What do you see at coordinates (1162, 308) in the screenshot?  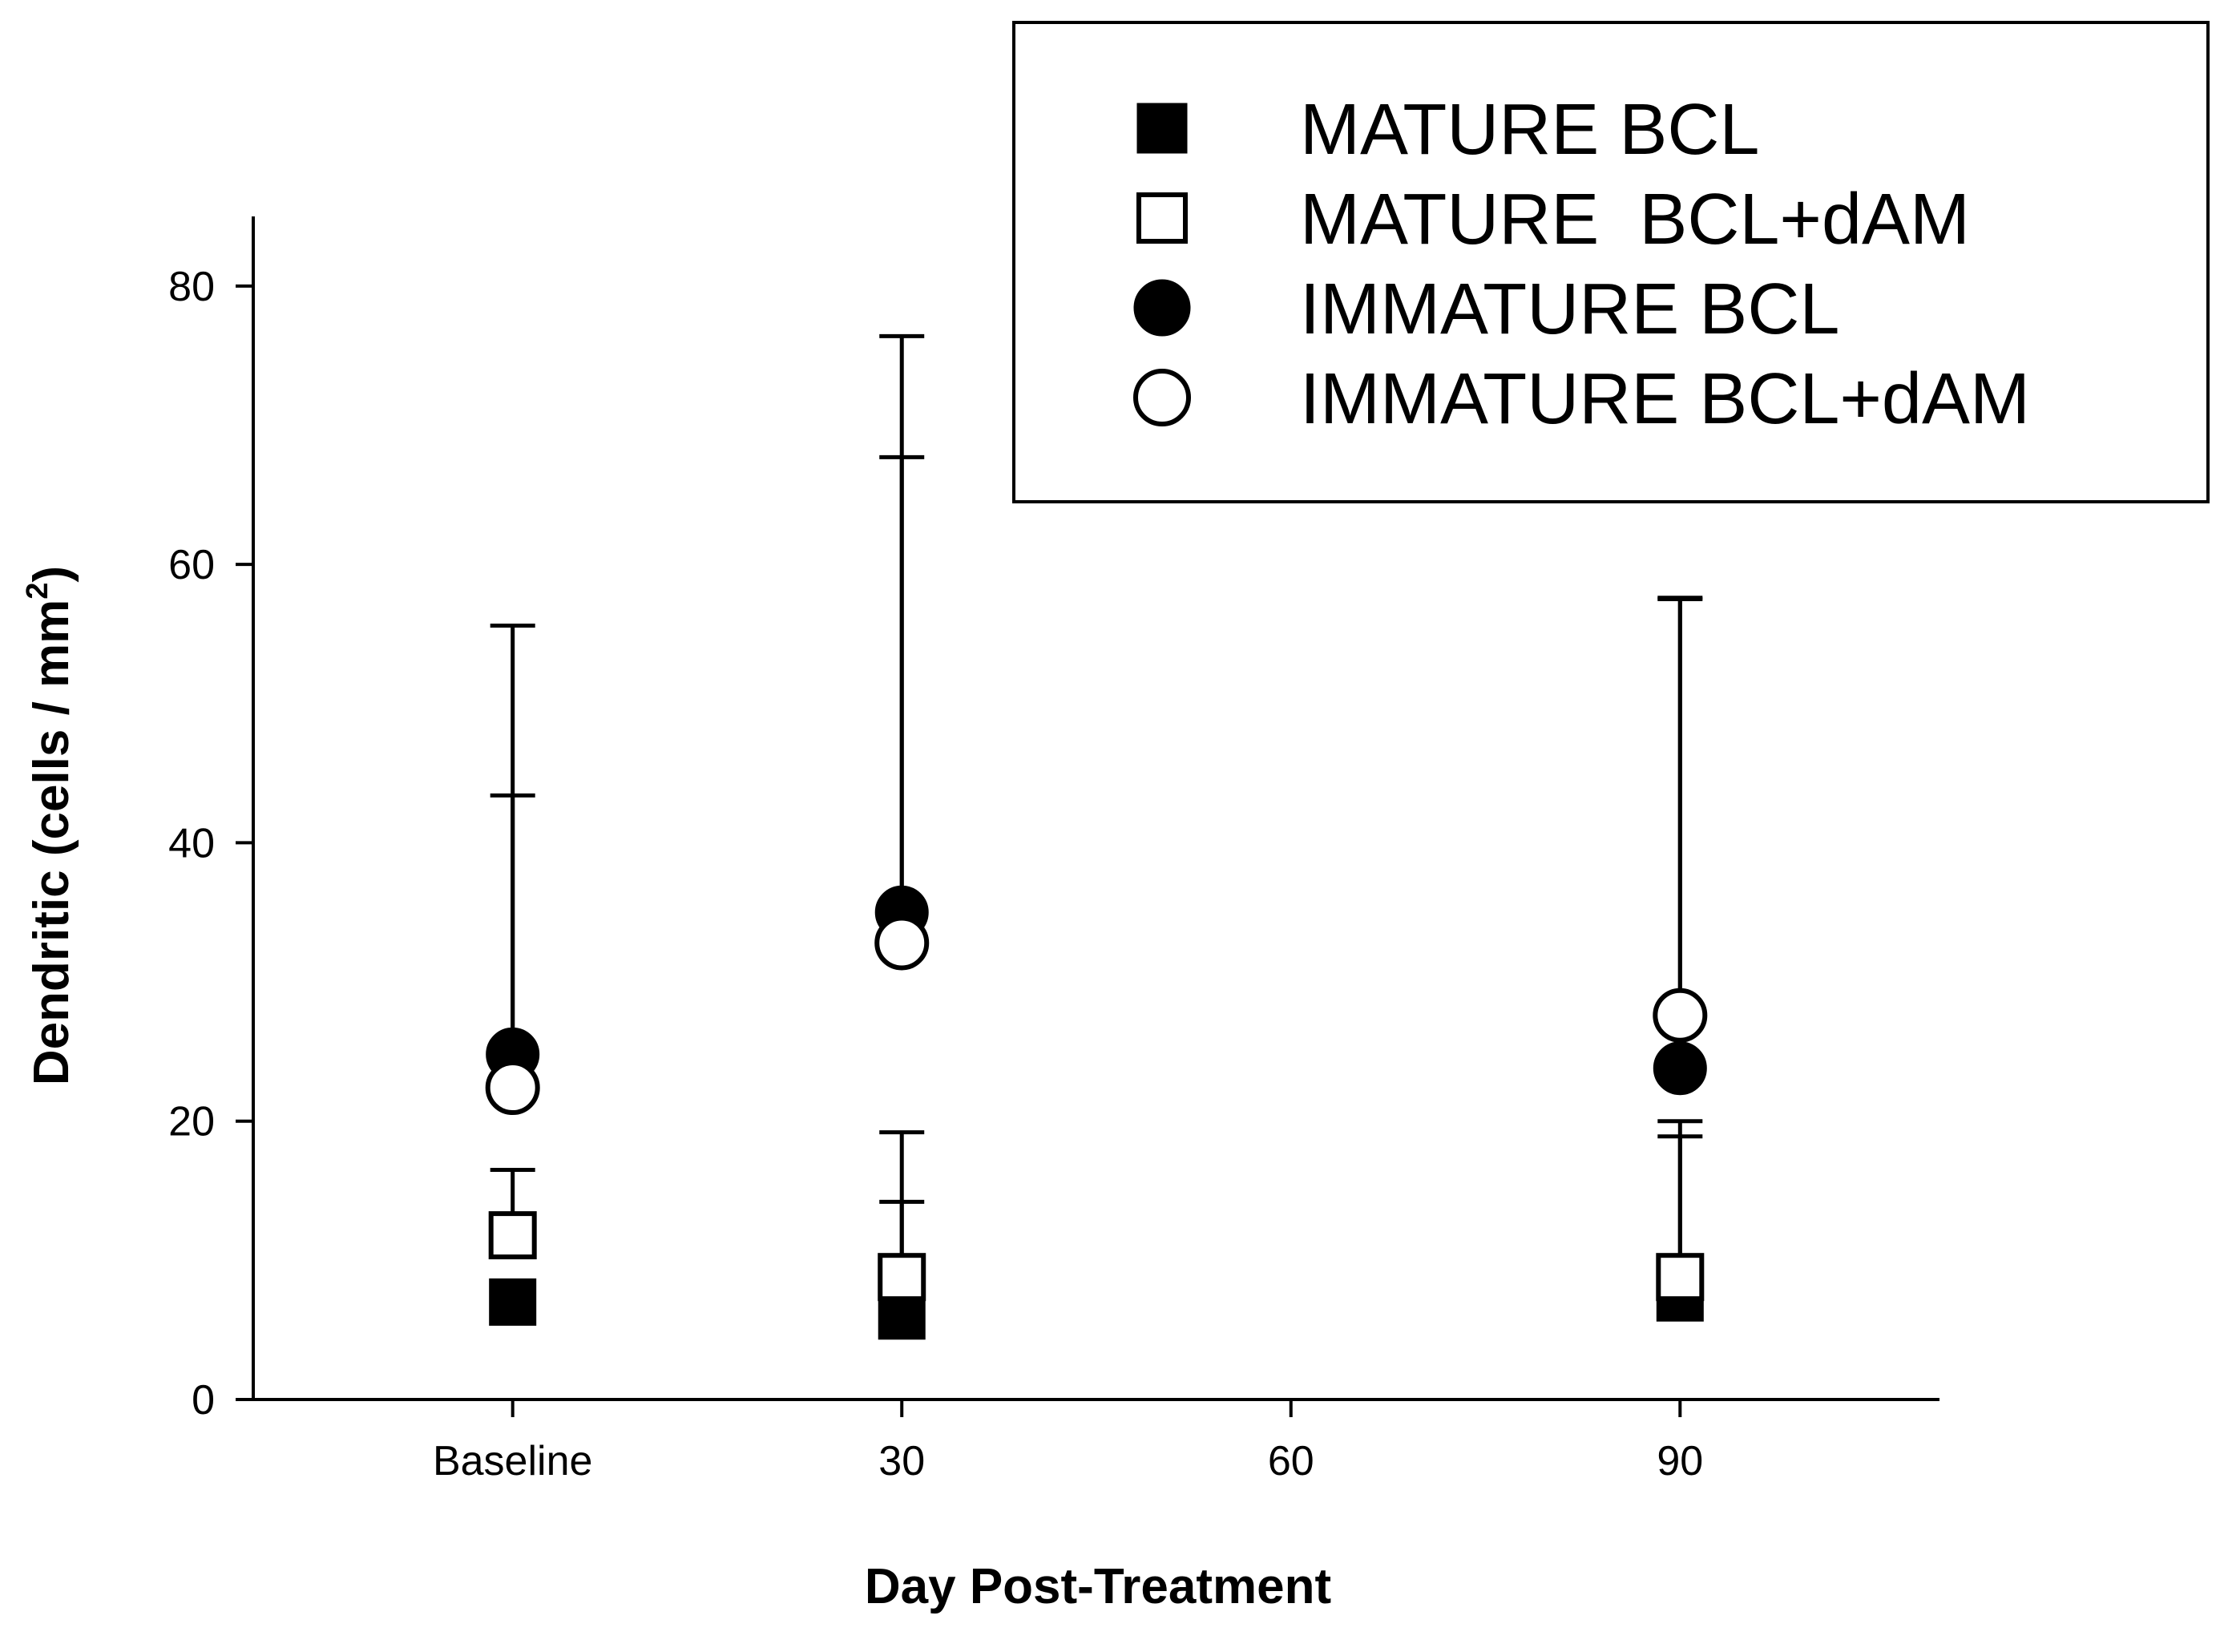 I see `legend-marker-immature-bcl` at bounding box center [1162, 308].